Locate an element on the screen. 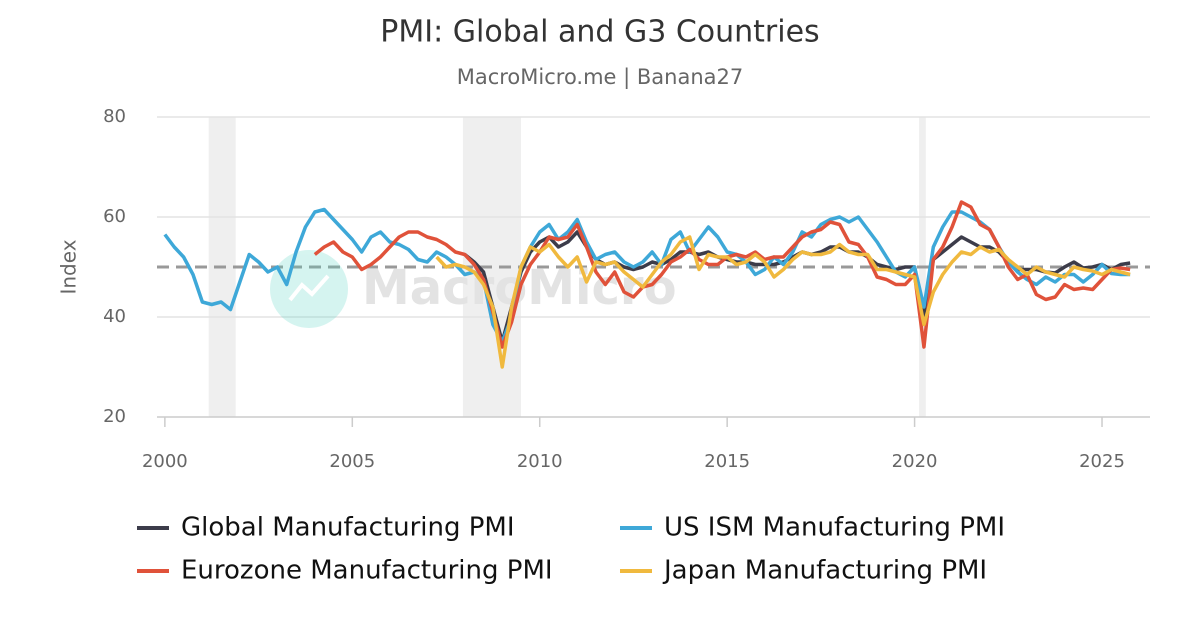 This screenshot has height=634, width=1200. y-tick-label: 80 is located at coordinates (114, 116).